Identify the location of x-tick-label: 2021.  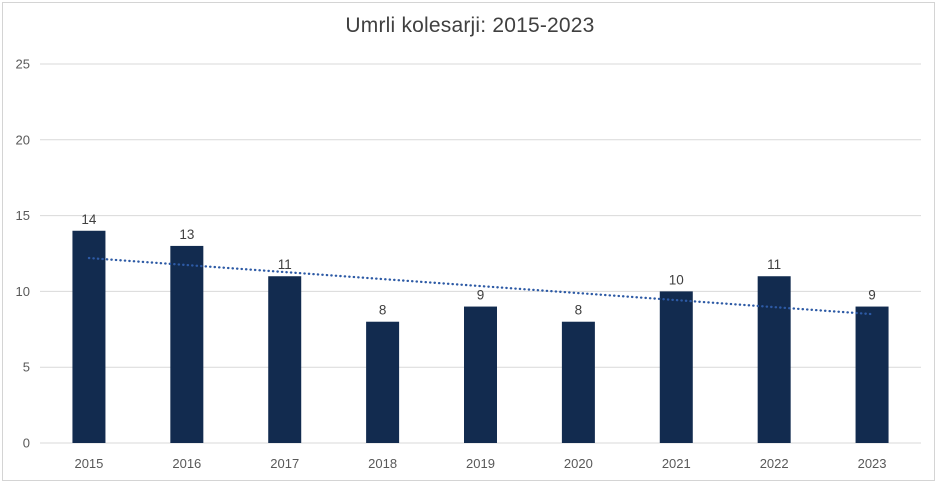
(676, 463).